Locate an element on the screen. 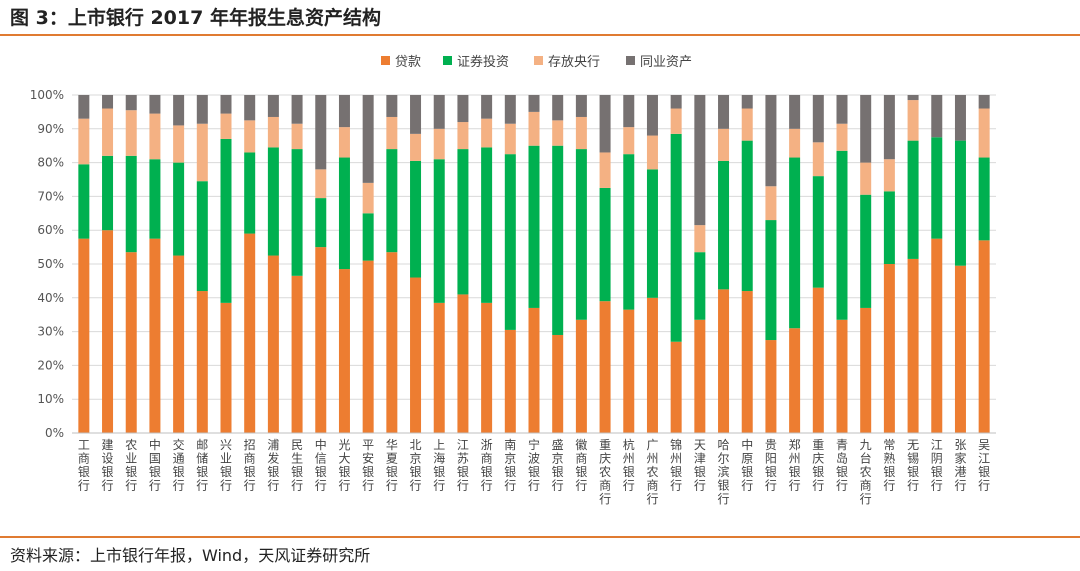  x-tick-label: 哈尔滨银行 is located at coordinates (724, 472).